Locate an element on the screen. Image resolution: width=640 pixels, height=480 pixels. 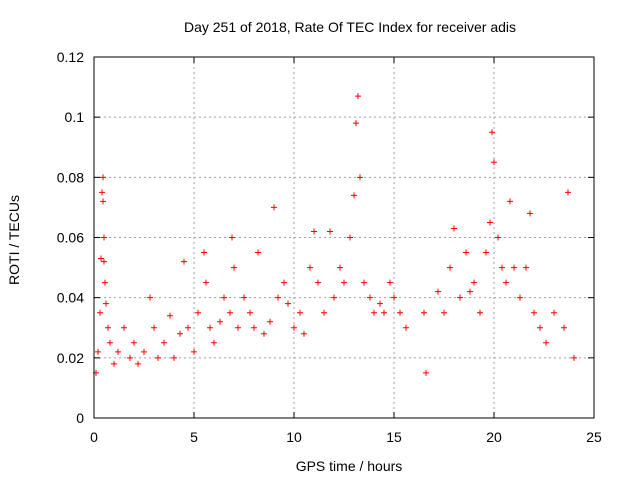
x-tick-label: 5 is located at coordinates (194, 437).